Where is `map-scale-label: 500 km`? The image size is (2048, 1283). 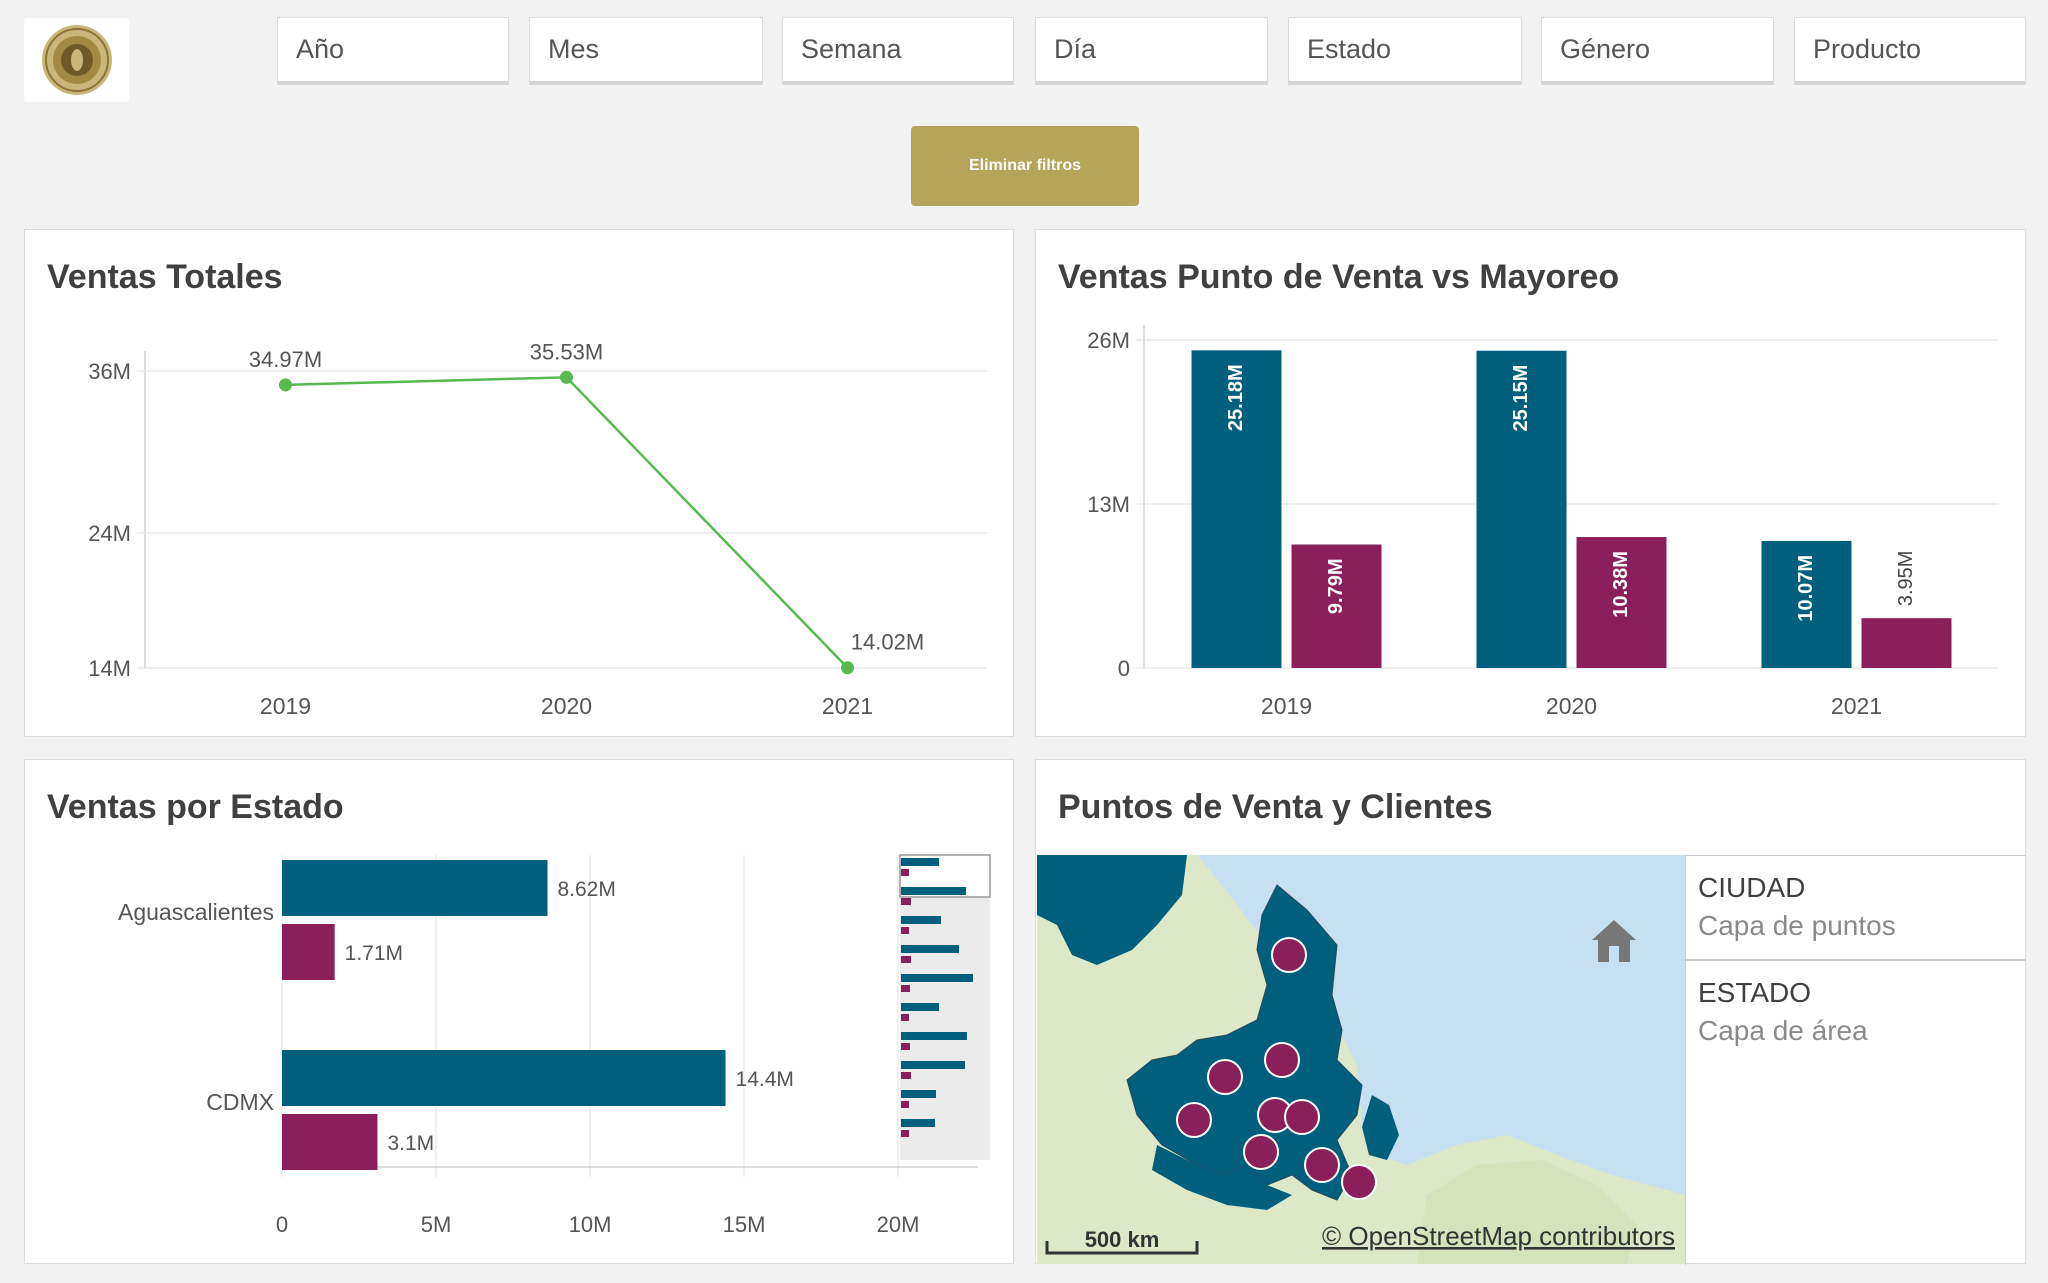
map-scale-label: 500 km is located at coordinates (1122, 1239).